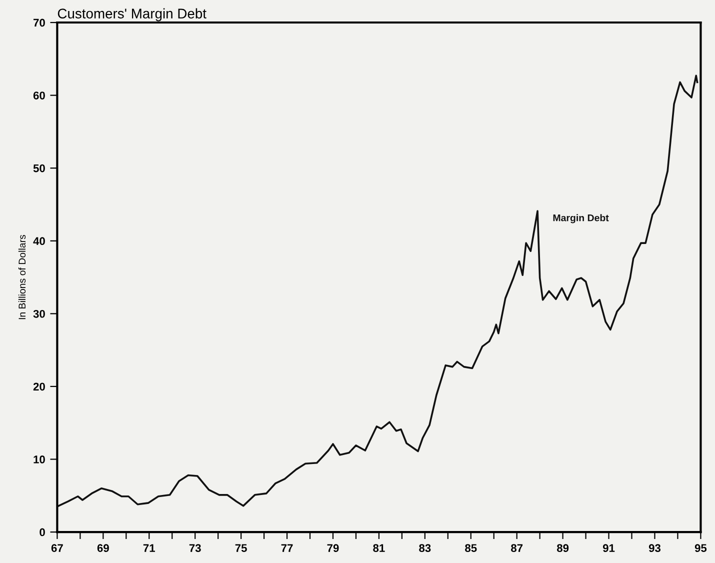 This screenshot has height=563, width=715. I want to click on x-tick-label: 95, so click(700, 548).